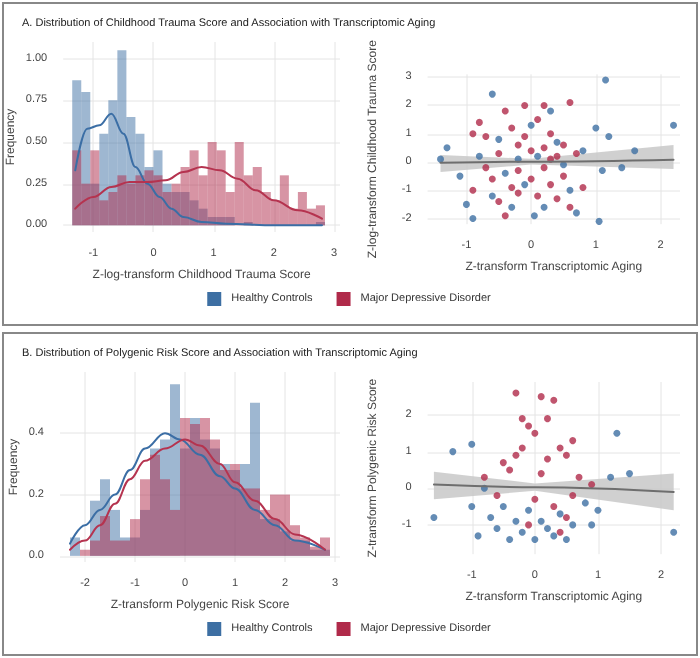 The width and height of the screenshot is (700, 658). What do you see at coordinates (198, 169) in the screenshot?
I see `line-series` at bounding box center [198, 169].